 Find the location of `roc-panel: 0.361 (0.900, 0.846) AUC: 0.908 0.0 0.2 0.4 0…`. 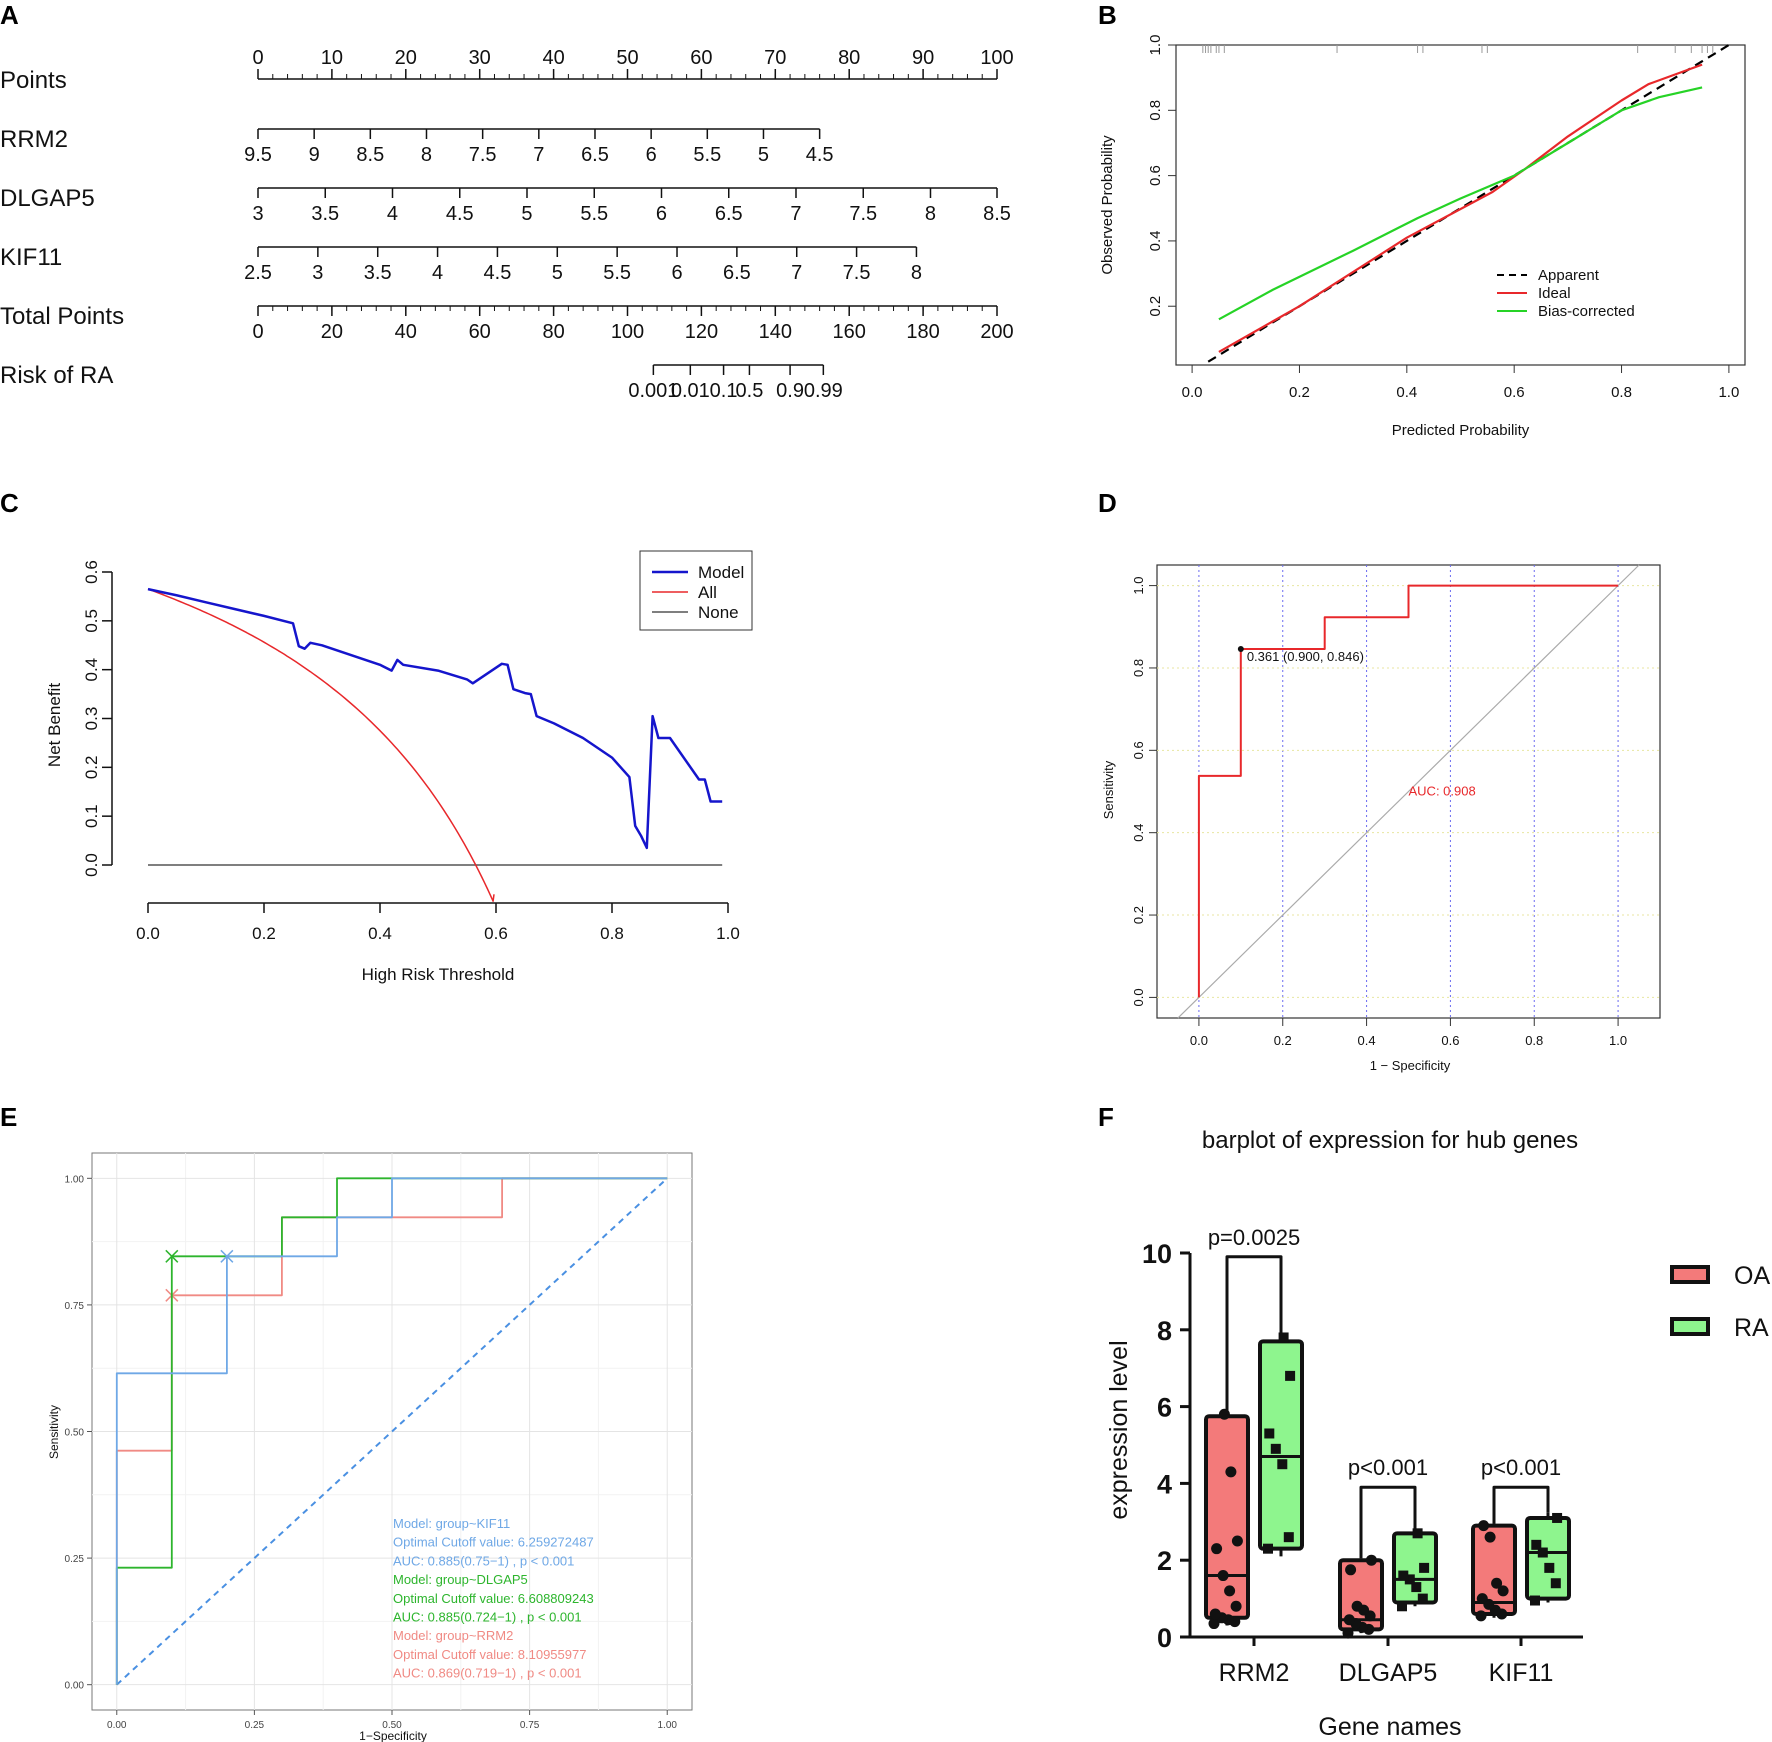

roc-panel: 0.361 (0.900, 0.846) AUC: 0.908 0.0 0.2 0.4 0… is located at coordinates (1381, 818).